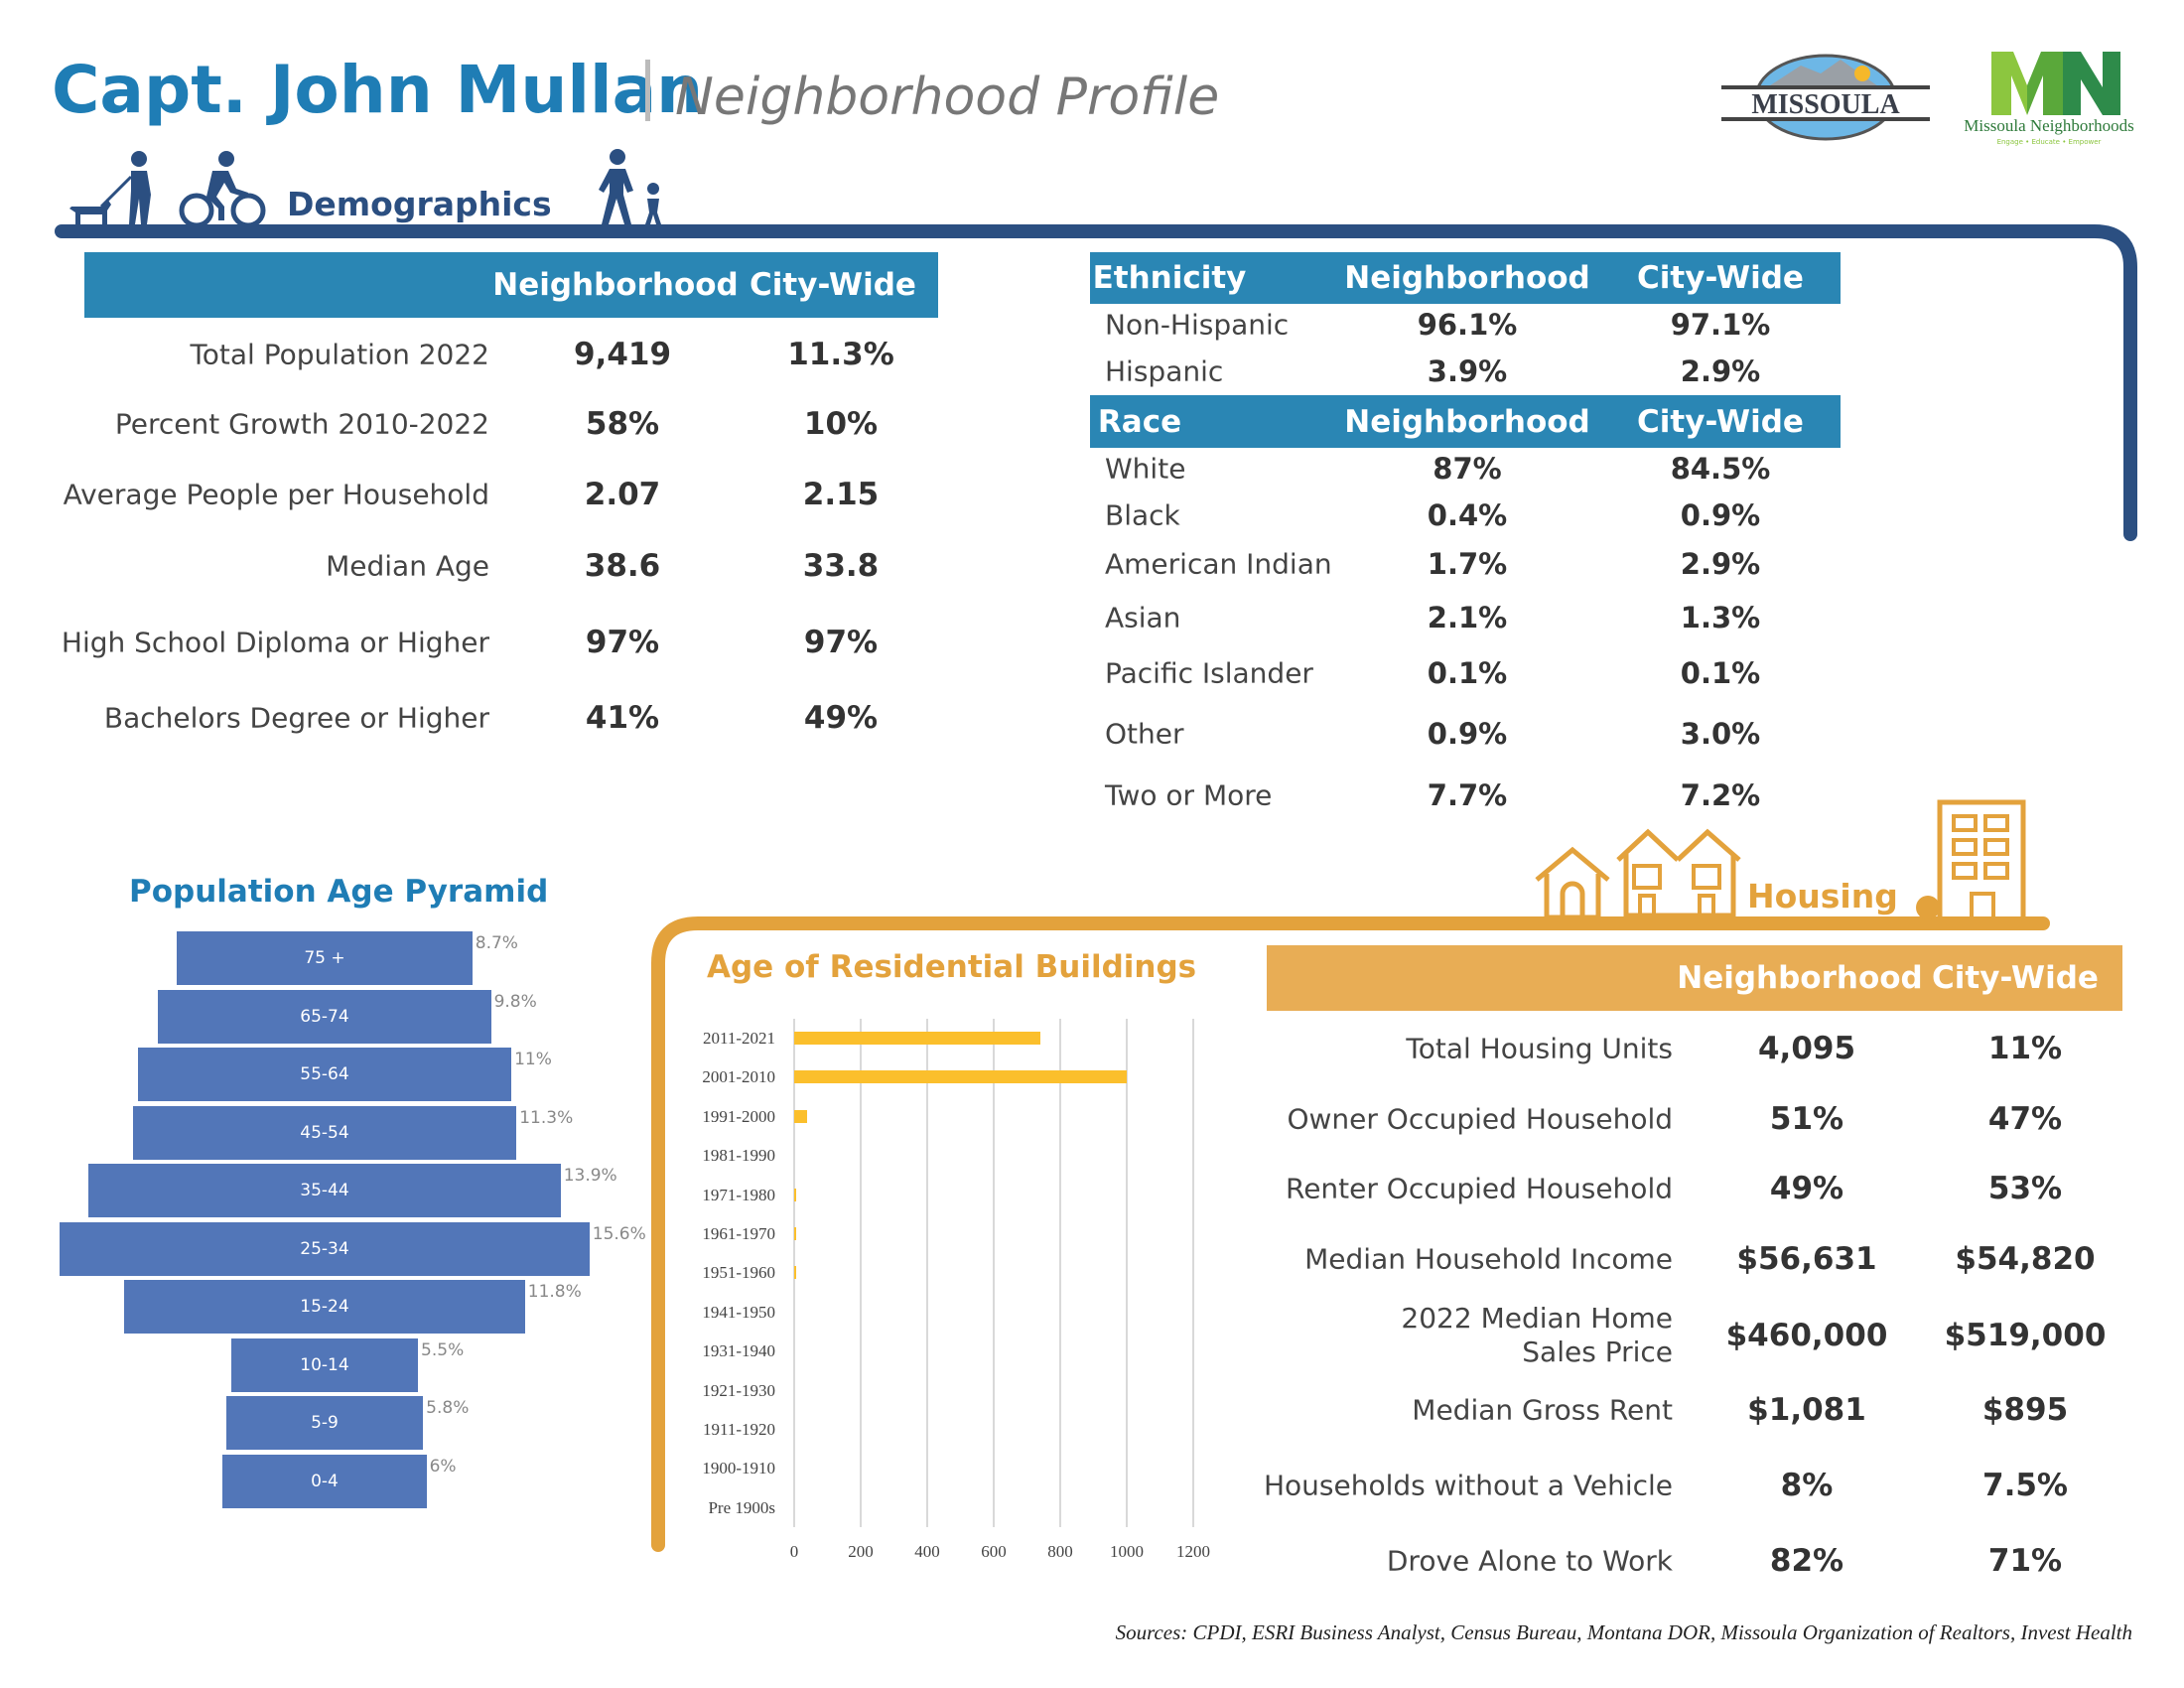 This screenshot has height=1688, width=2184. Describe the element at coordinates (1806, 1119) in the screenshot. I see `neighborhood-value: 51%` at that location.